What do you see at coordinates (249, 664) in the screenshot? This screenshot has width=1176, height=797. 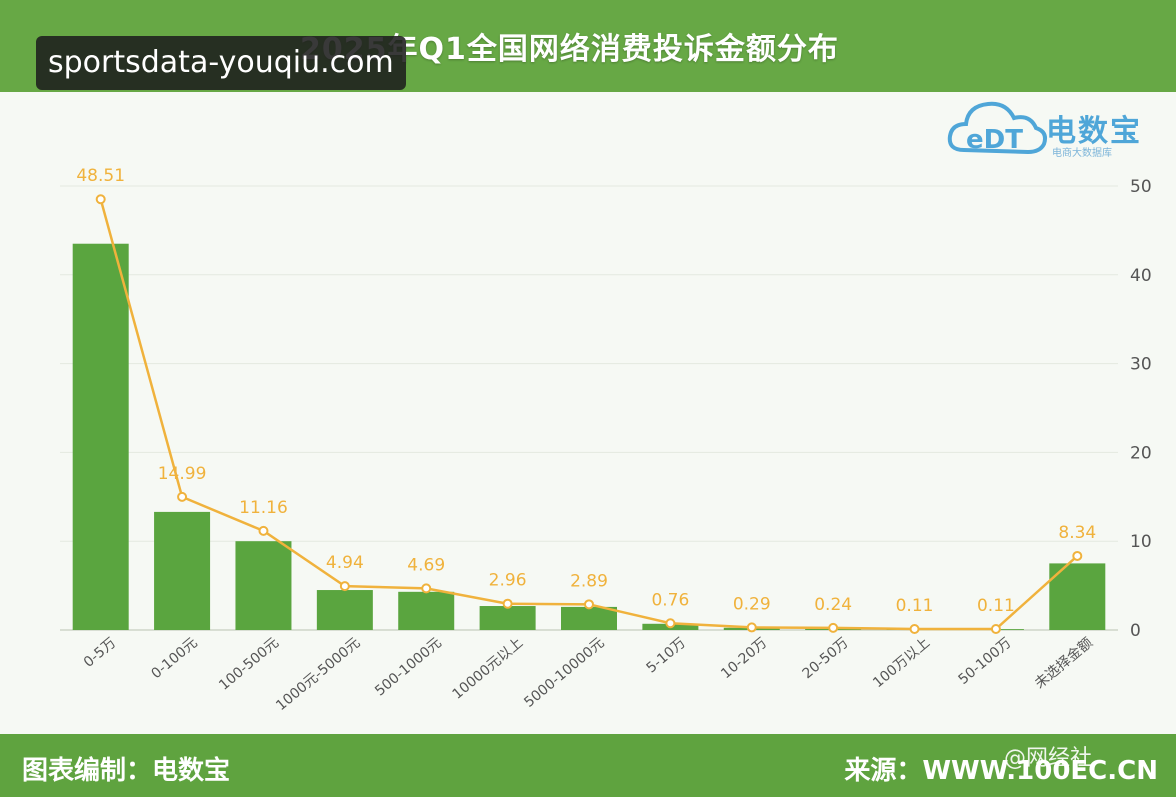 I see `x-tick-label: 100-500元` at bounding box center [249, 664].